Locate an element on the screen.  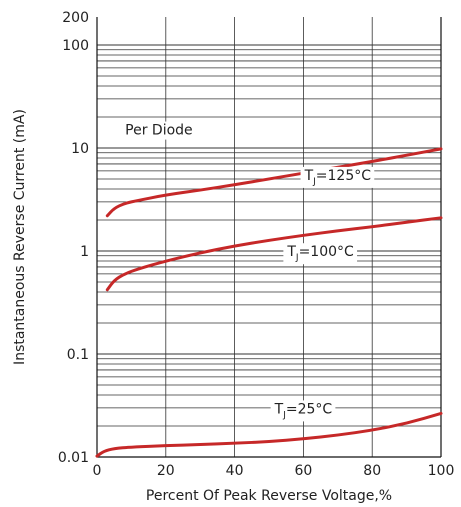
y-tick-label: 1 is located at coordinates (84, 252).